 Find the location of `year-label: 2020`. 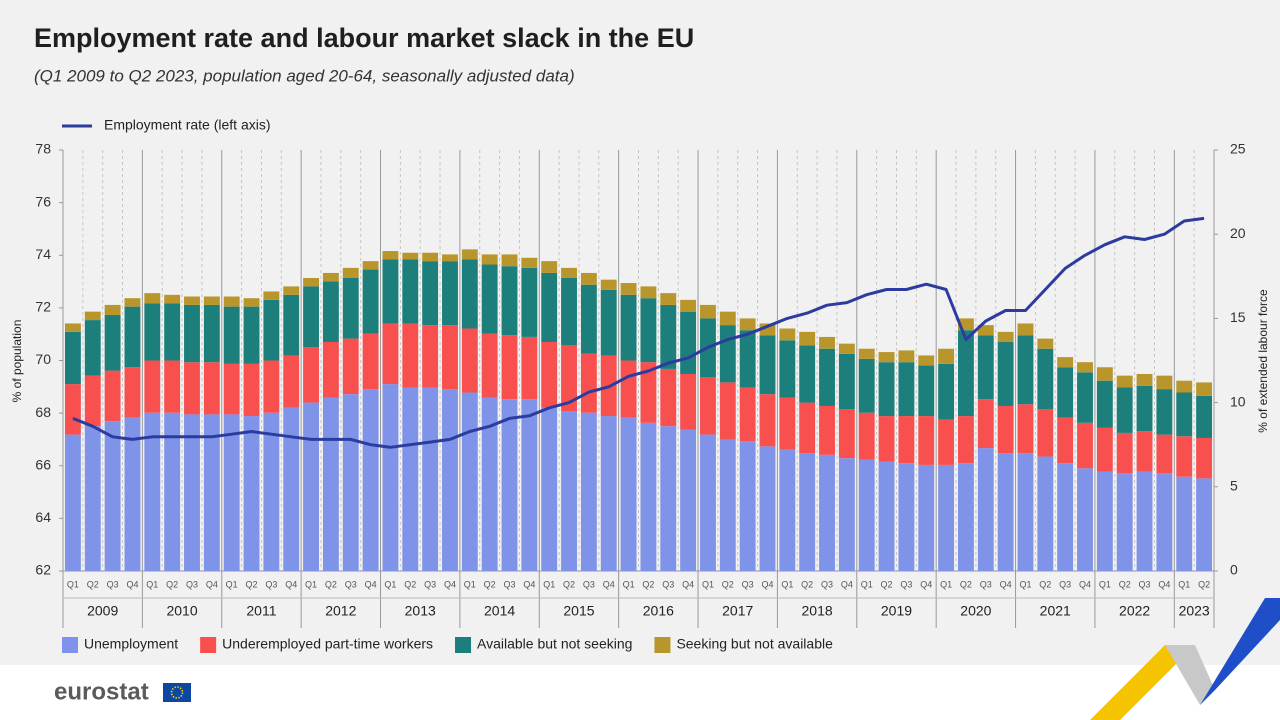

year-label: 2020 is located at coordinates (975, 611).